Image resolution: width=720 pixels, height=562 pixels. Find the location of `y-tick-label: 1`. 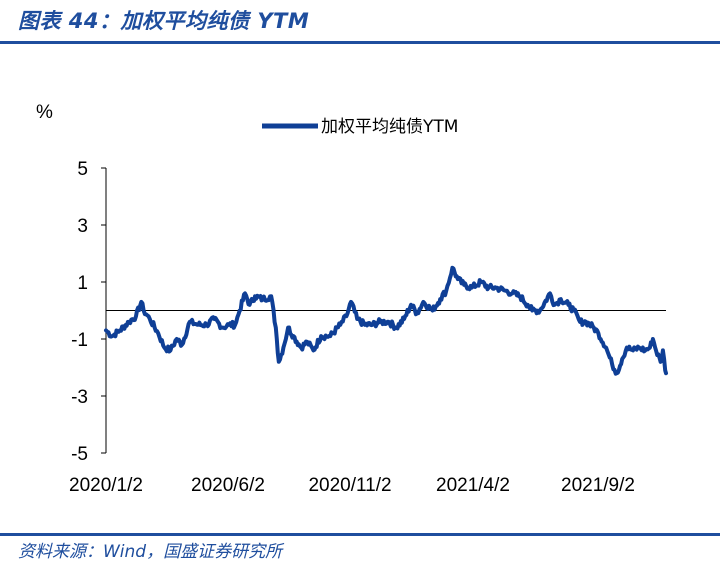

y-tick-label: 1 is located at coordinates (82, 283).